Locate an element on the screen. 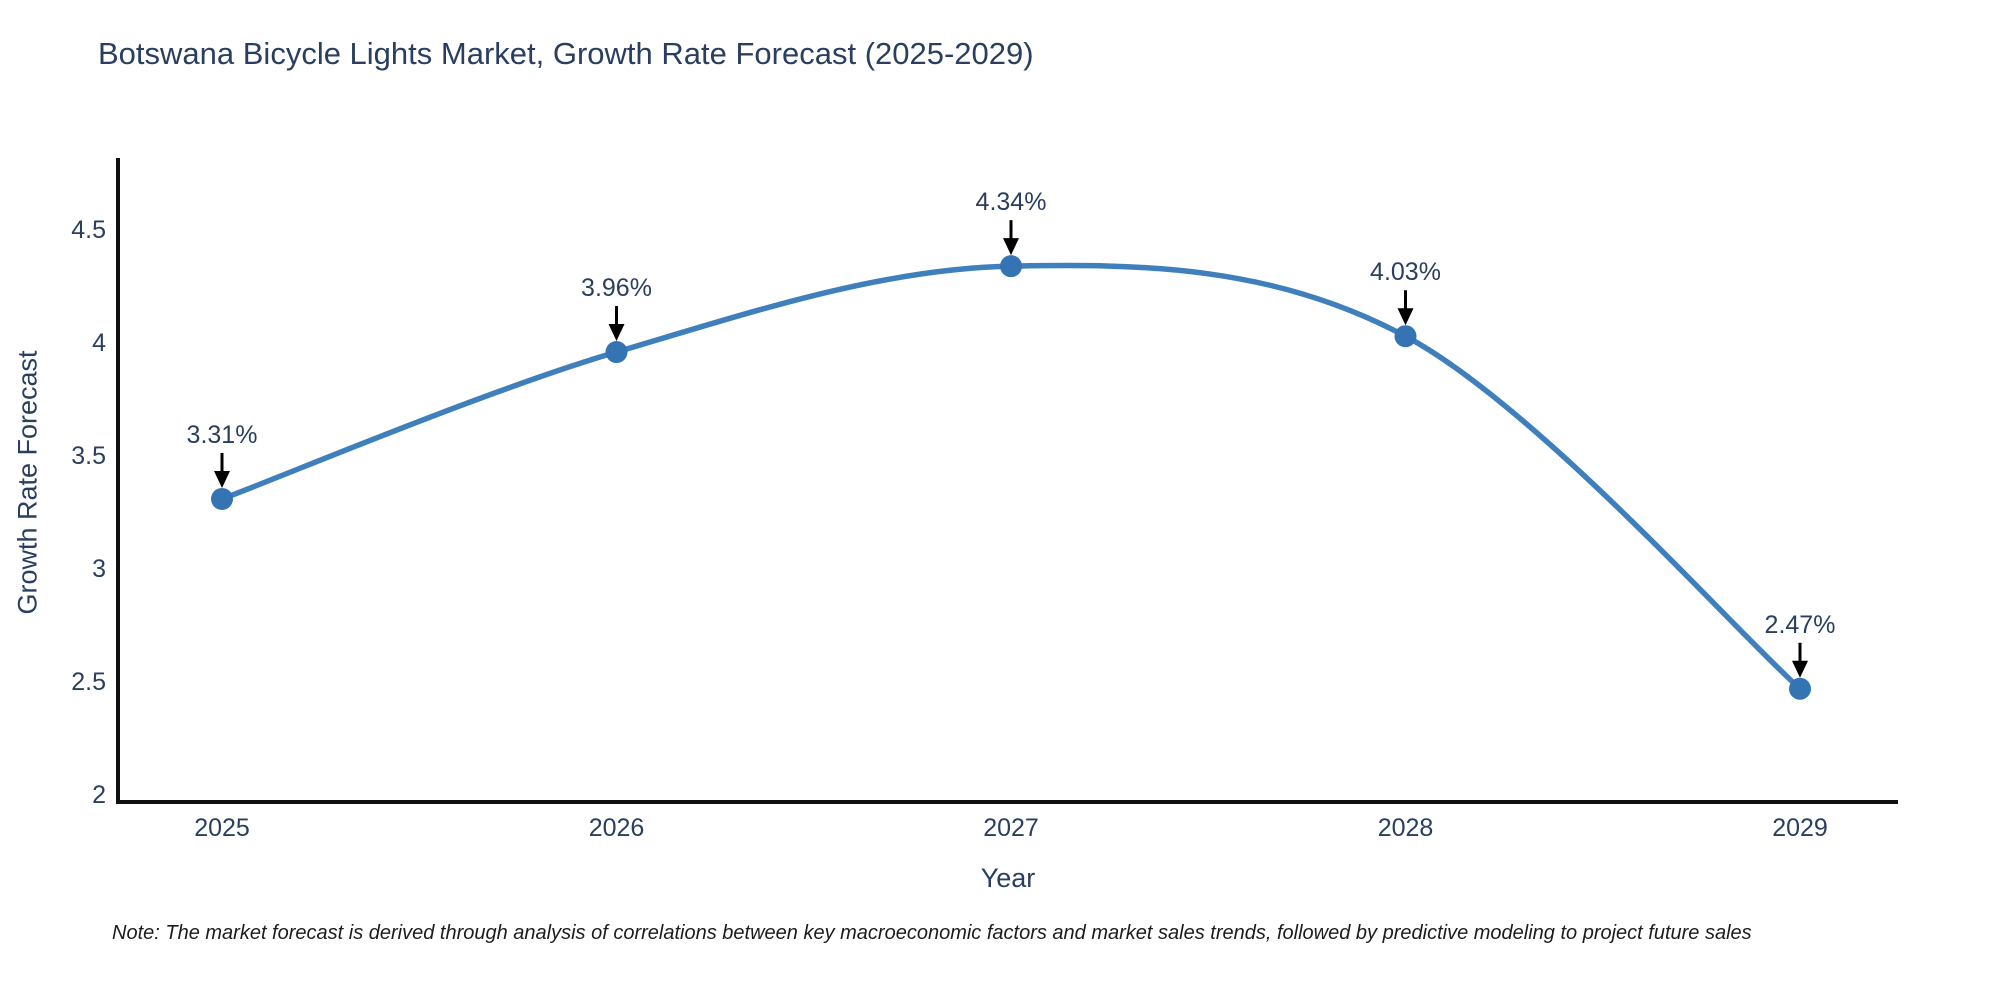 The width and height of the screenshot is (2000, 1000). data-point-label: 4.03% is located at coordinates (1405, 272).